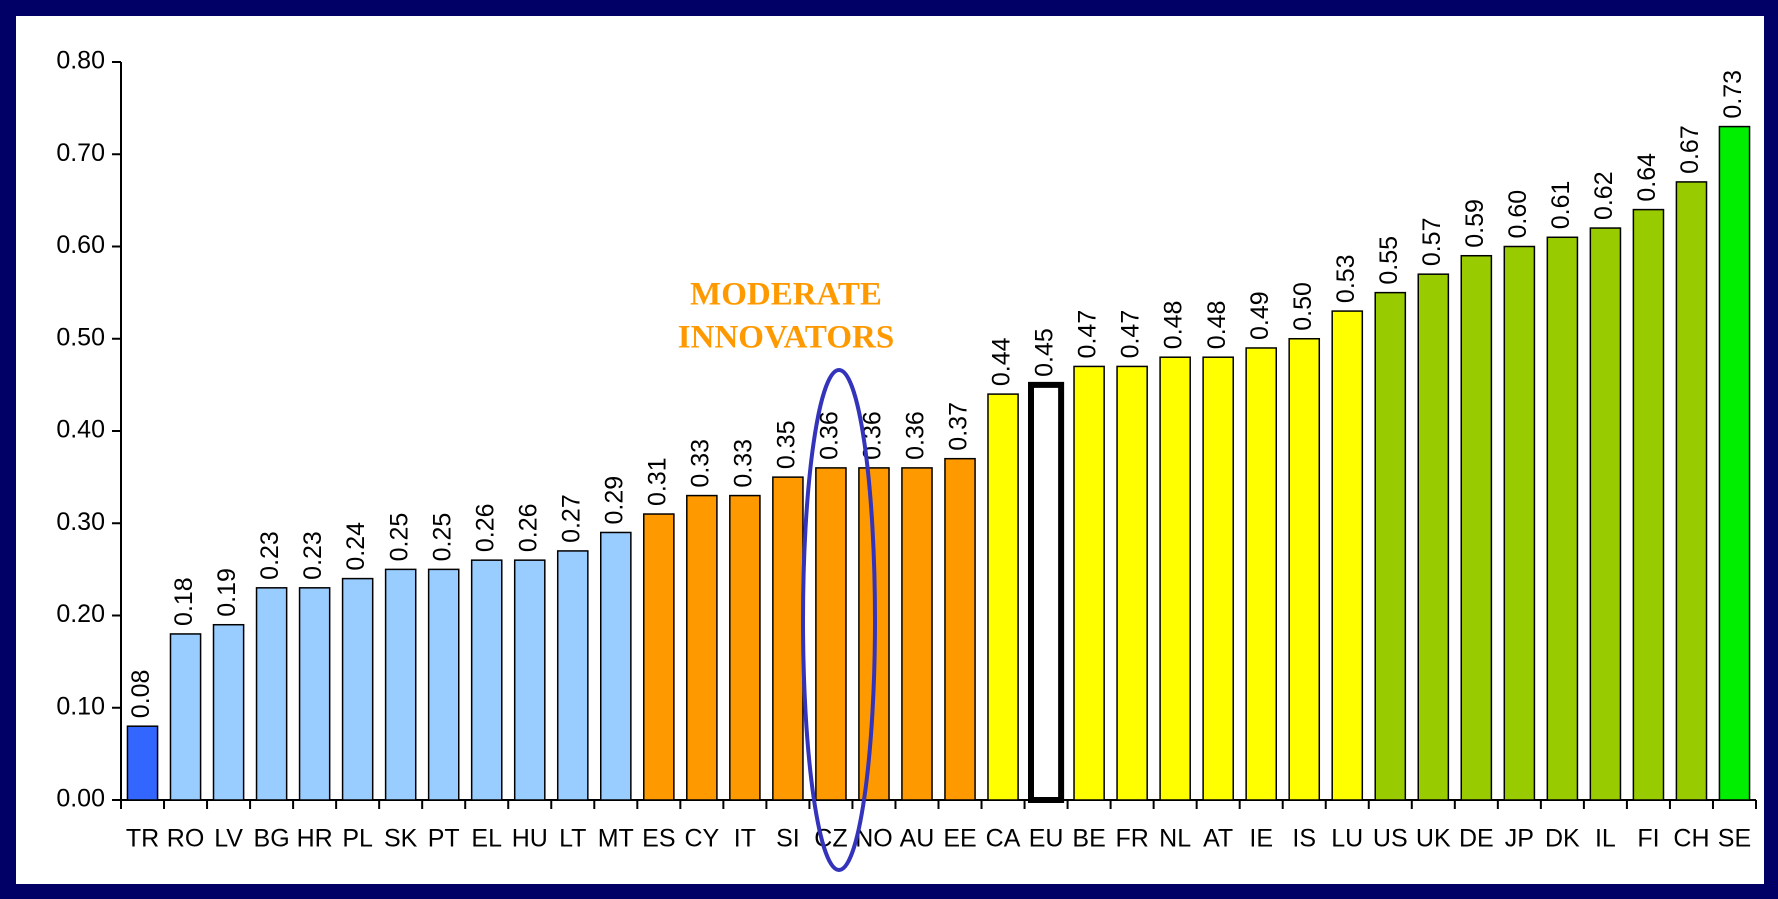  Describe the element at coordinates (614, 500) in the screenshot. I see `value-label: 0.29` at that location.